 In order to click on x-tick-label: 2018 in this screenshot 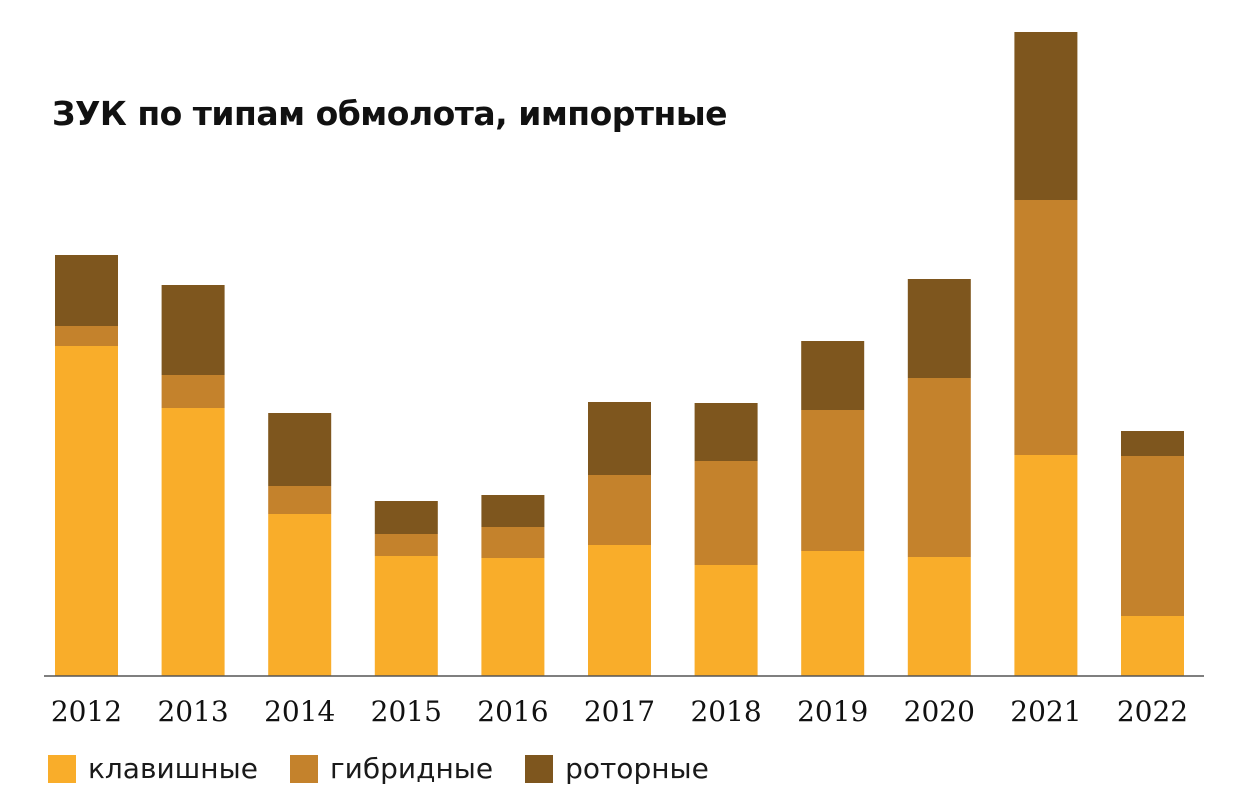, I will do `click(725, 711)`.